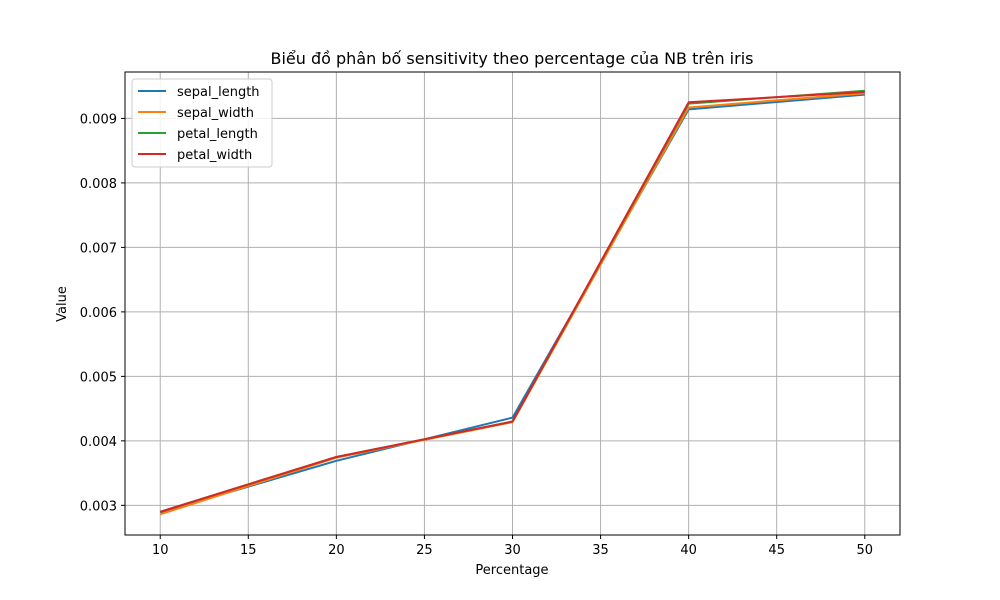 The width and height of the screenshot is (1000, 600). What do you see at coordinates (424, 550) in the screenshot?
I see `x-tick-label: 25` at bounding box center [424, 550].